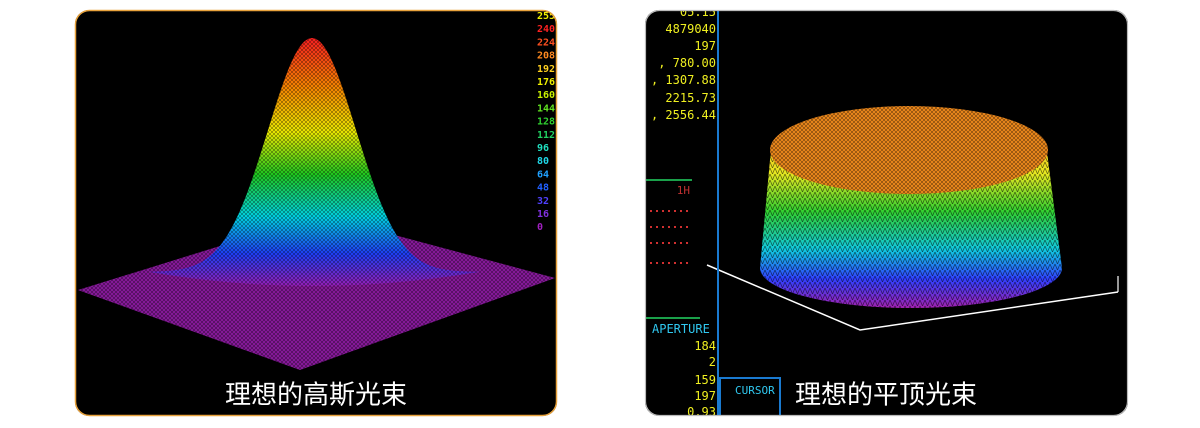 This screenshot has width=1200, height=428. Describe the element at coordinates (705, 346) in the screenshot. I see `aperture-value: 184` at that location.